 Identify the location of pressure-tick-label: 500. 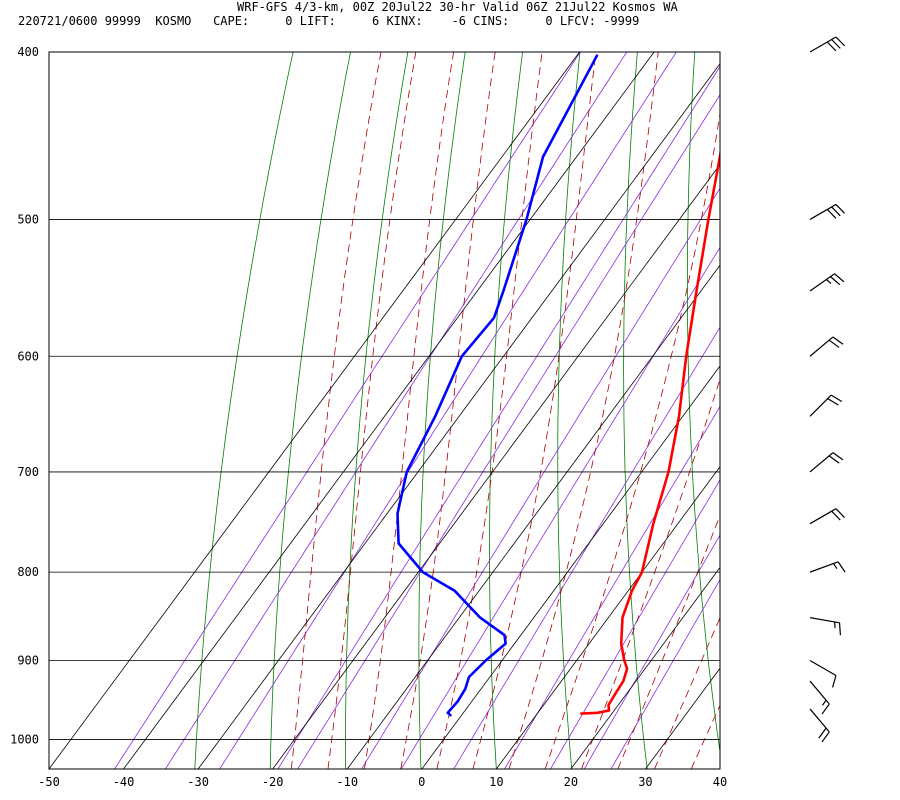
(28, 219).